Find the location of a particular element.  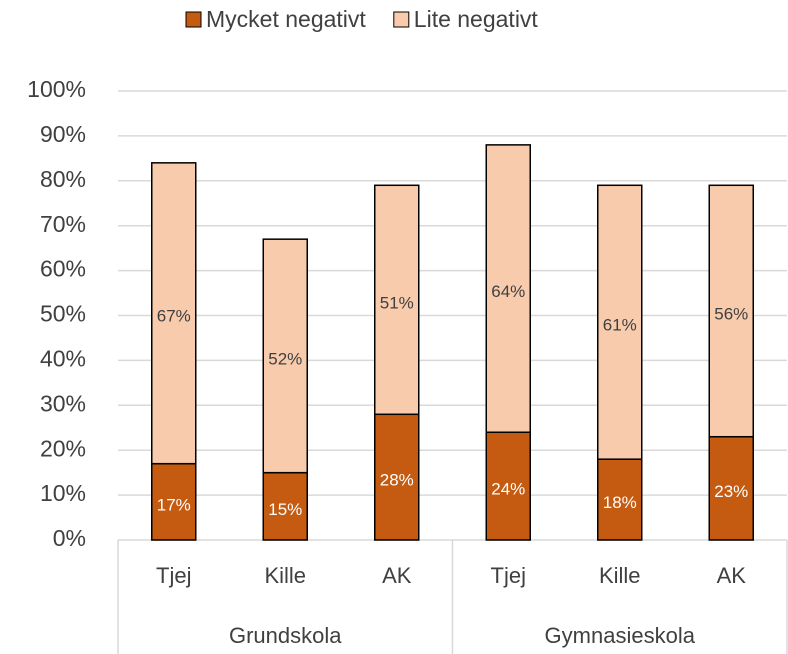

data-label: 64% is located at coordinates (508, 291).